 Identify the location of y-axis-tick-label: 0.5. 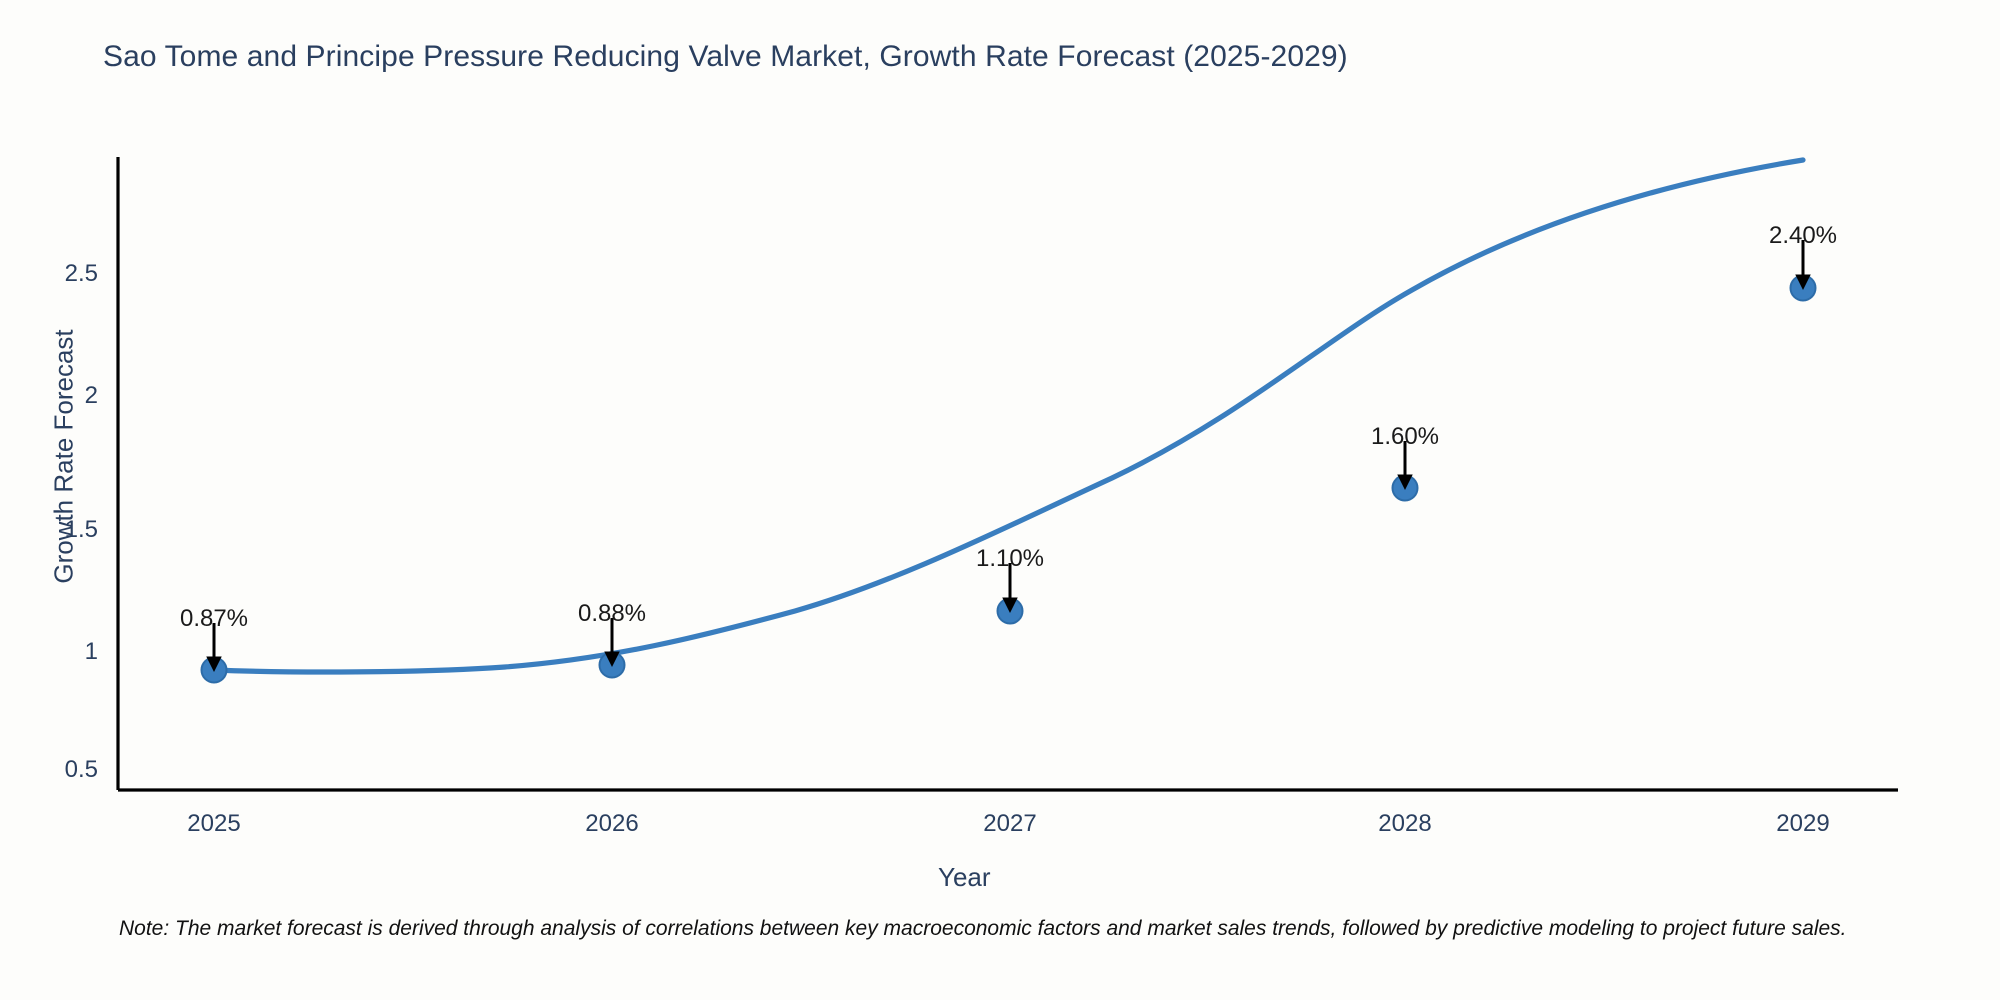
(81, 769).